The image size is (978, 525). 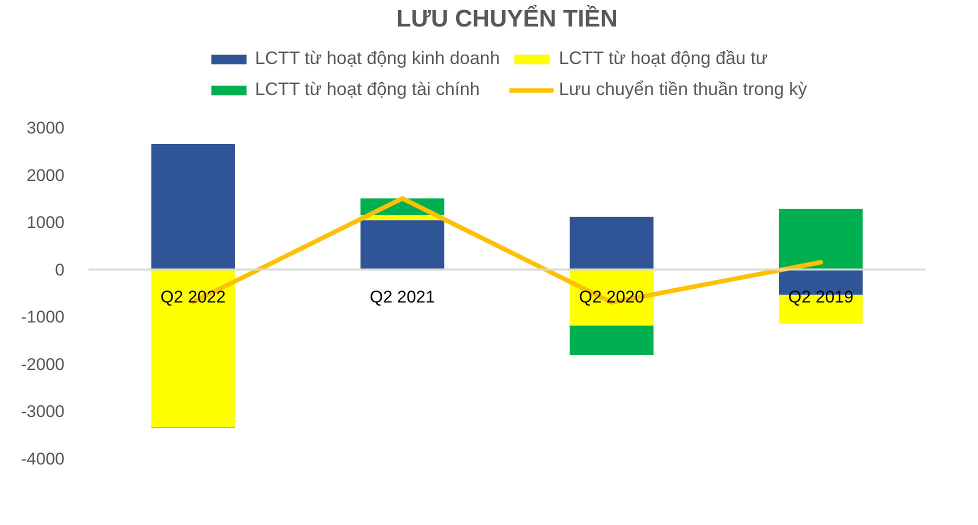 What do you see at coordinates (402, 296) in the screenshot?
I see `x-tick-label: Q2 2021` at bounding box center [402, 296].